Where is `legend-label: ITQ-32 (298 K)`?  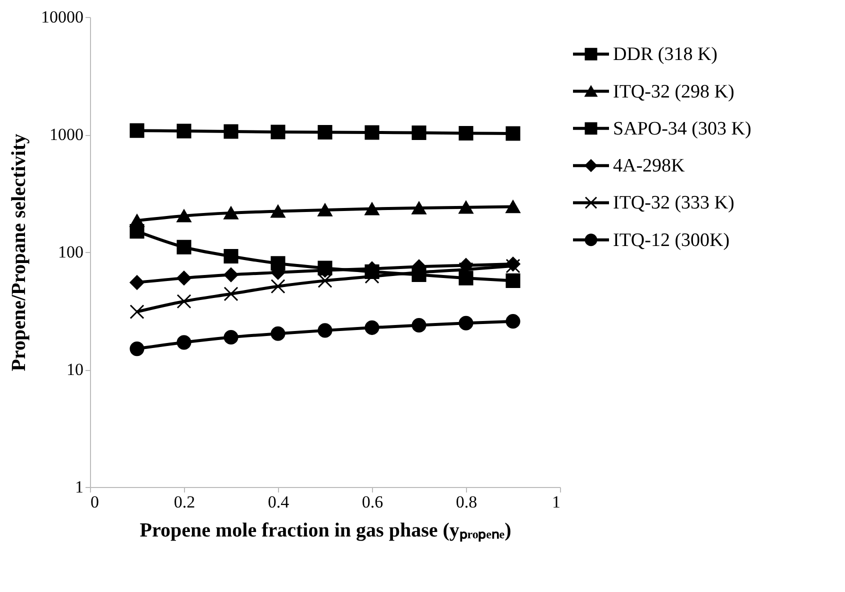
legend-label: ITQ-32 (298 K) is located at coordinates (673, 91).